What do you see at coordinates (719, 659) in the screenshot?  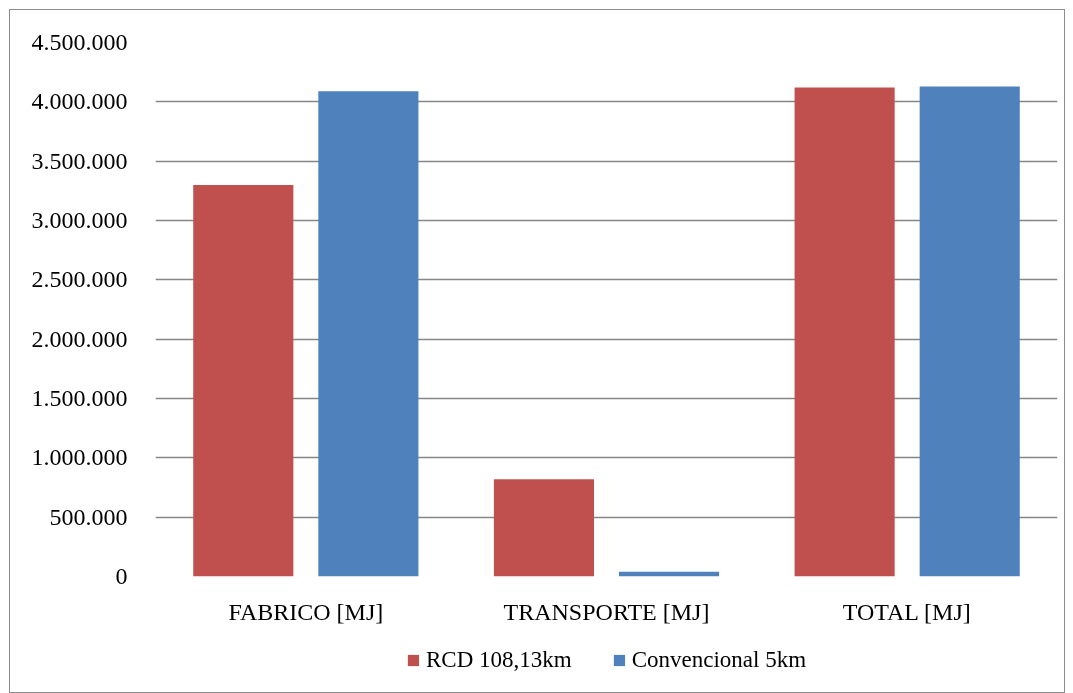 I see `legend-label: Convencional 5km` at bounding box center [719, 659].